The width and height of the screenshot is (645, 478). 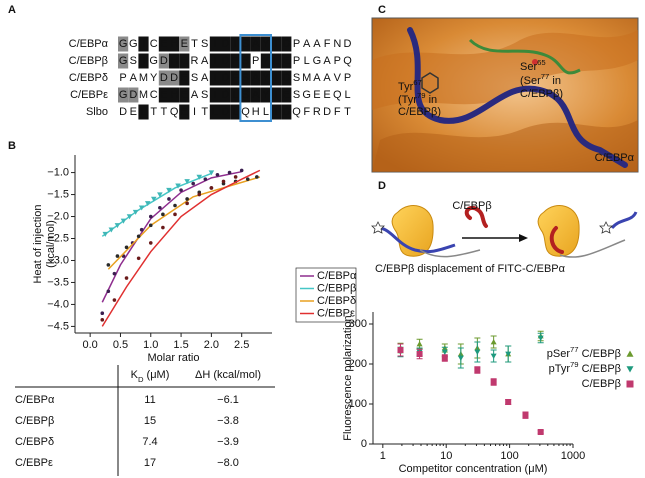 What do you see at coordinates (97, 112) in the screenshot?
I see `sequence-name: Slbo` at bounding box center [97, 112].